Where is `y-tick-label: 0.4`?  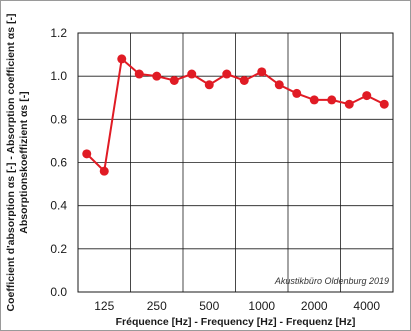 y-tick-label: 0.4 is located at coordinates (58, 206).